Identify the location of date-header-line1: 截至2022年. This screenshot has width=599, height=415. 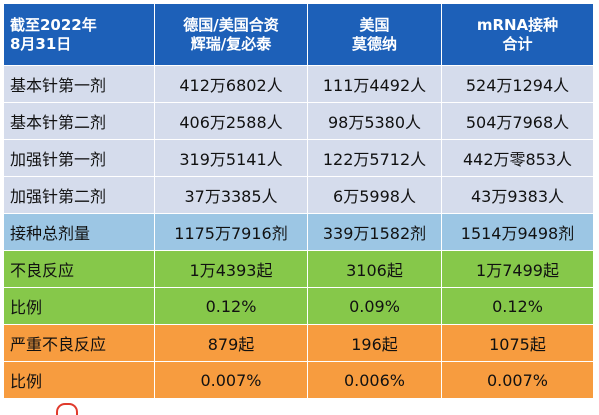
(53, 24).